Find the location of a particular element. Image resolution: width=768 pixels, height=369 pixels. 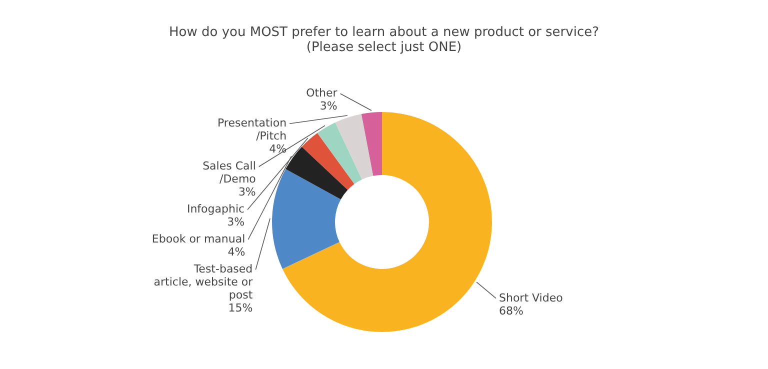

slice-label: Ebook or manual is located at coordinates (199, 239).